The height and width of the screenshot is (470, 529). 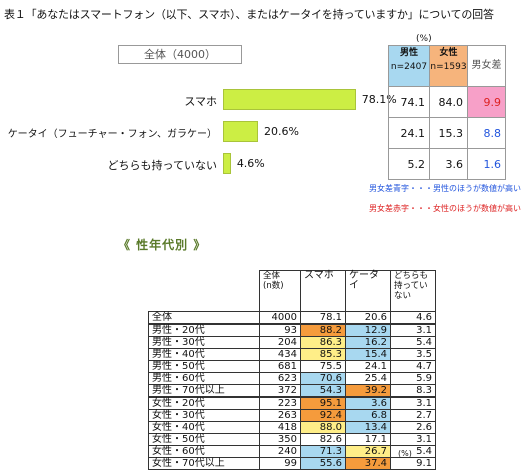 What do you see at coordinates (292, 439) in the screenshot?
I see `table-row: 女性・50代 350 82.6 17.1 3.1` at bounding box center [292, 439].